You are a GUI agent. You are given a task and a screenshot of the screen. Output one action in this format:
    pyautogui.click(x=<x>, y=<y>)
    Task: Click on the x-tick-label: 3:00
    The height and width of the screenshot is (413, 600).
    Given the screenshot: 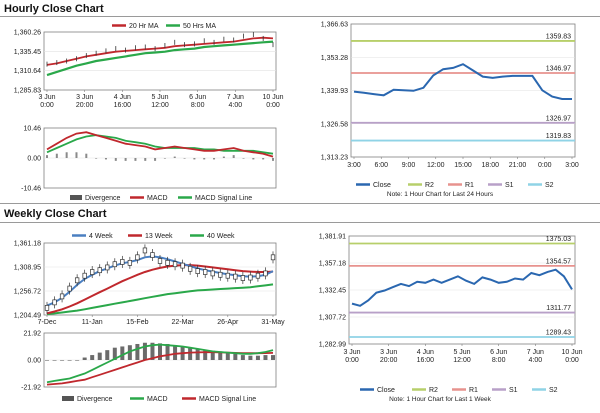 What is the action you would take?
    pyautogui.click(x=354, y=165)
    